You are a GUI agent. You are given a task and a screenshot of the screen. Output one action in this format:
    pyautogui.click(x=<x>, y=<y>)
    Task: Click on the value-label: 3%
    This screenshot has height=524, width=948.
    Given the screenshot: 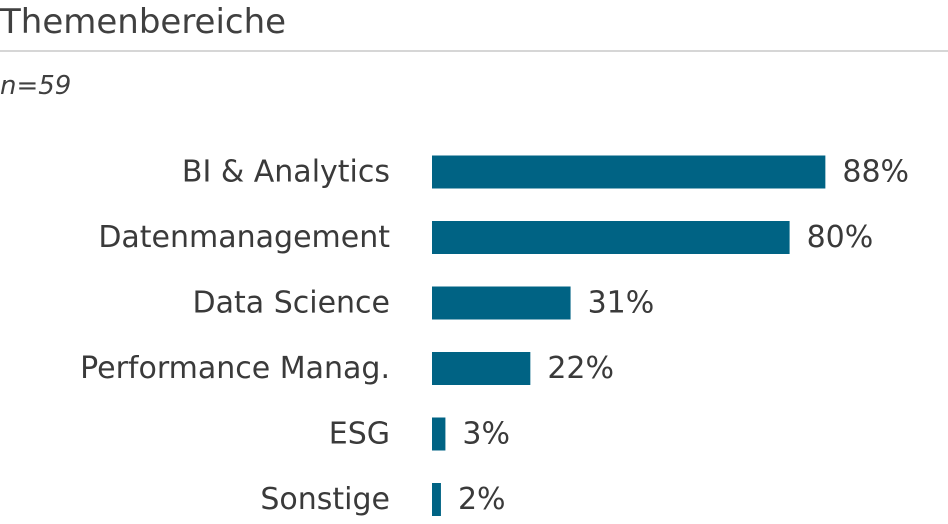 What is the action you would take?
    pyautogui.click(x=486, y=434)
    